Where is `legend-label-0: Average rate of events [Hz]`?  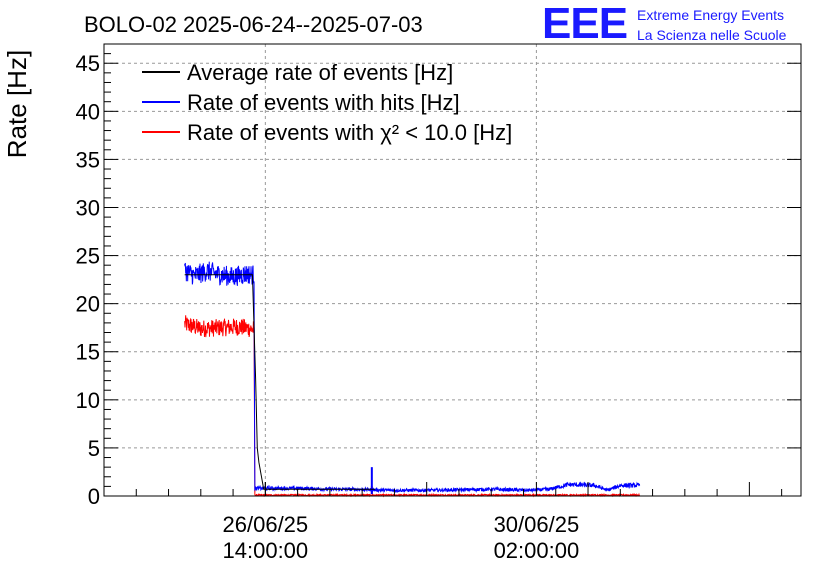 legend-label-0: Average rate of events [Hz] is located at coordinates (320, 72).